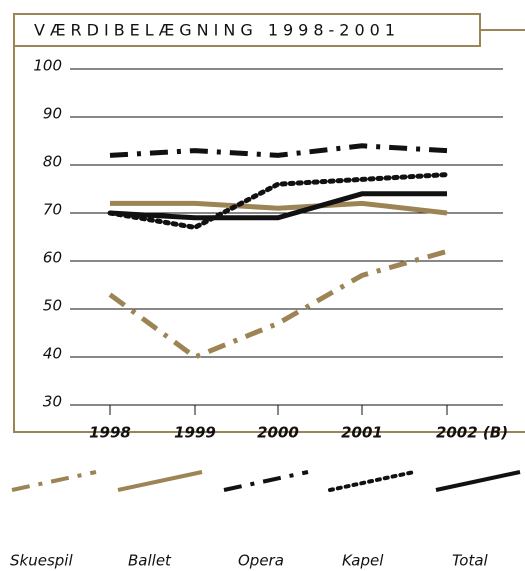 Image resolution: width=525 pixels, height=571 pixels. I want to click on y-tick-label: 30, so click(52, 402).